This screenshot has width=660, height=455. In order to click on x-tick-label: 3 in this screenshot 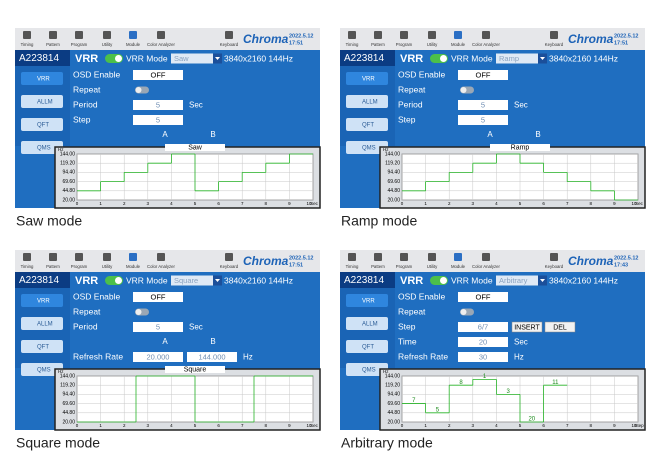, I will do `click(473, 425)`.